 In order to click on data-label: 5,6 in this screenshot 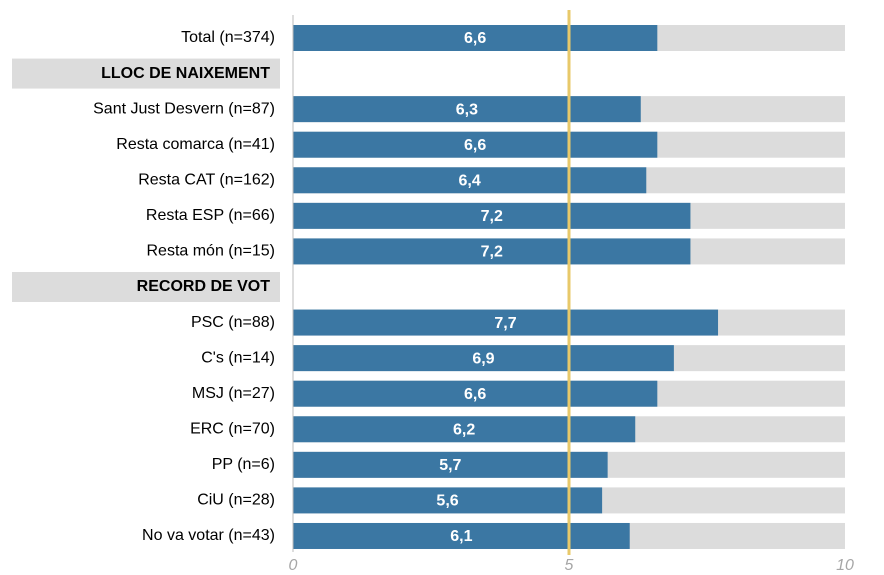, I will do `click(447, 501)`.